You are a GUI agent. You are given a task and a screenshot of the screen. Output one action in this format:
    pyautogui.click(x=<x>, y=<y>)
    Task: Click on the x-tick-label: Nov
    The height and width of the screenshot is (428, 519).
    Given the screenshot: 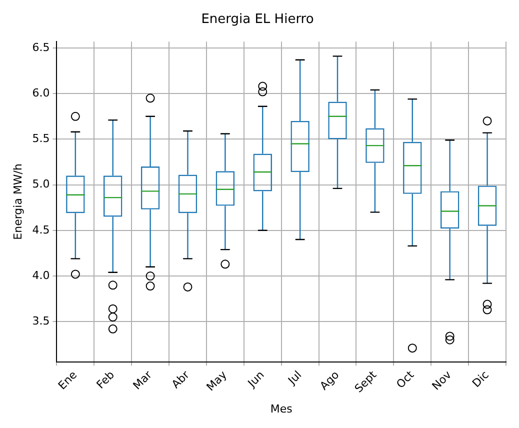 What is the action you would take?
    pyautogui.click(x=442, y=380)
    